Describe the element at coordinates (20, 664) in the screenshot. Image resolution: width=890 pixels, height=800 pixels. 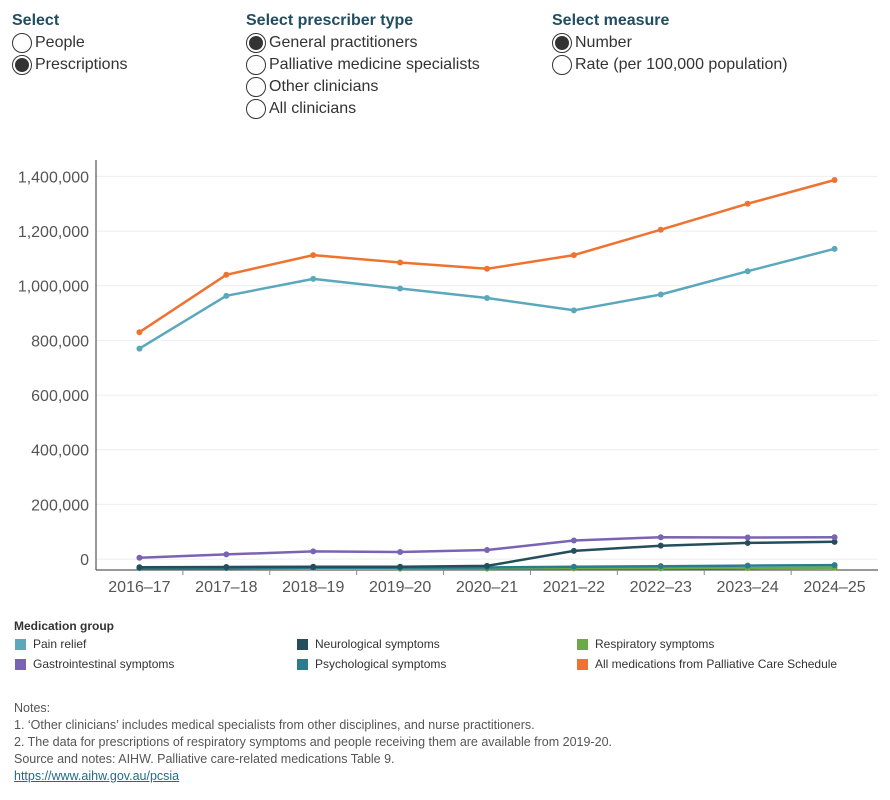
I see `legend-swatch-gastrointestinal` at that location.